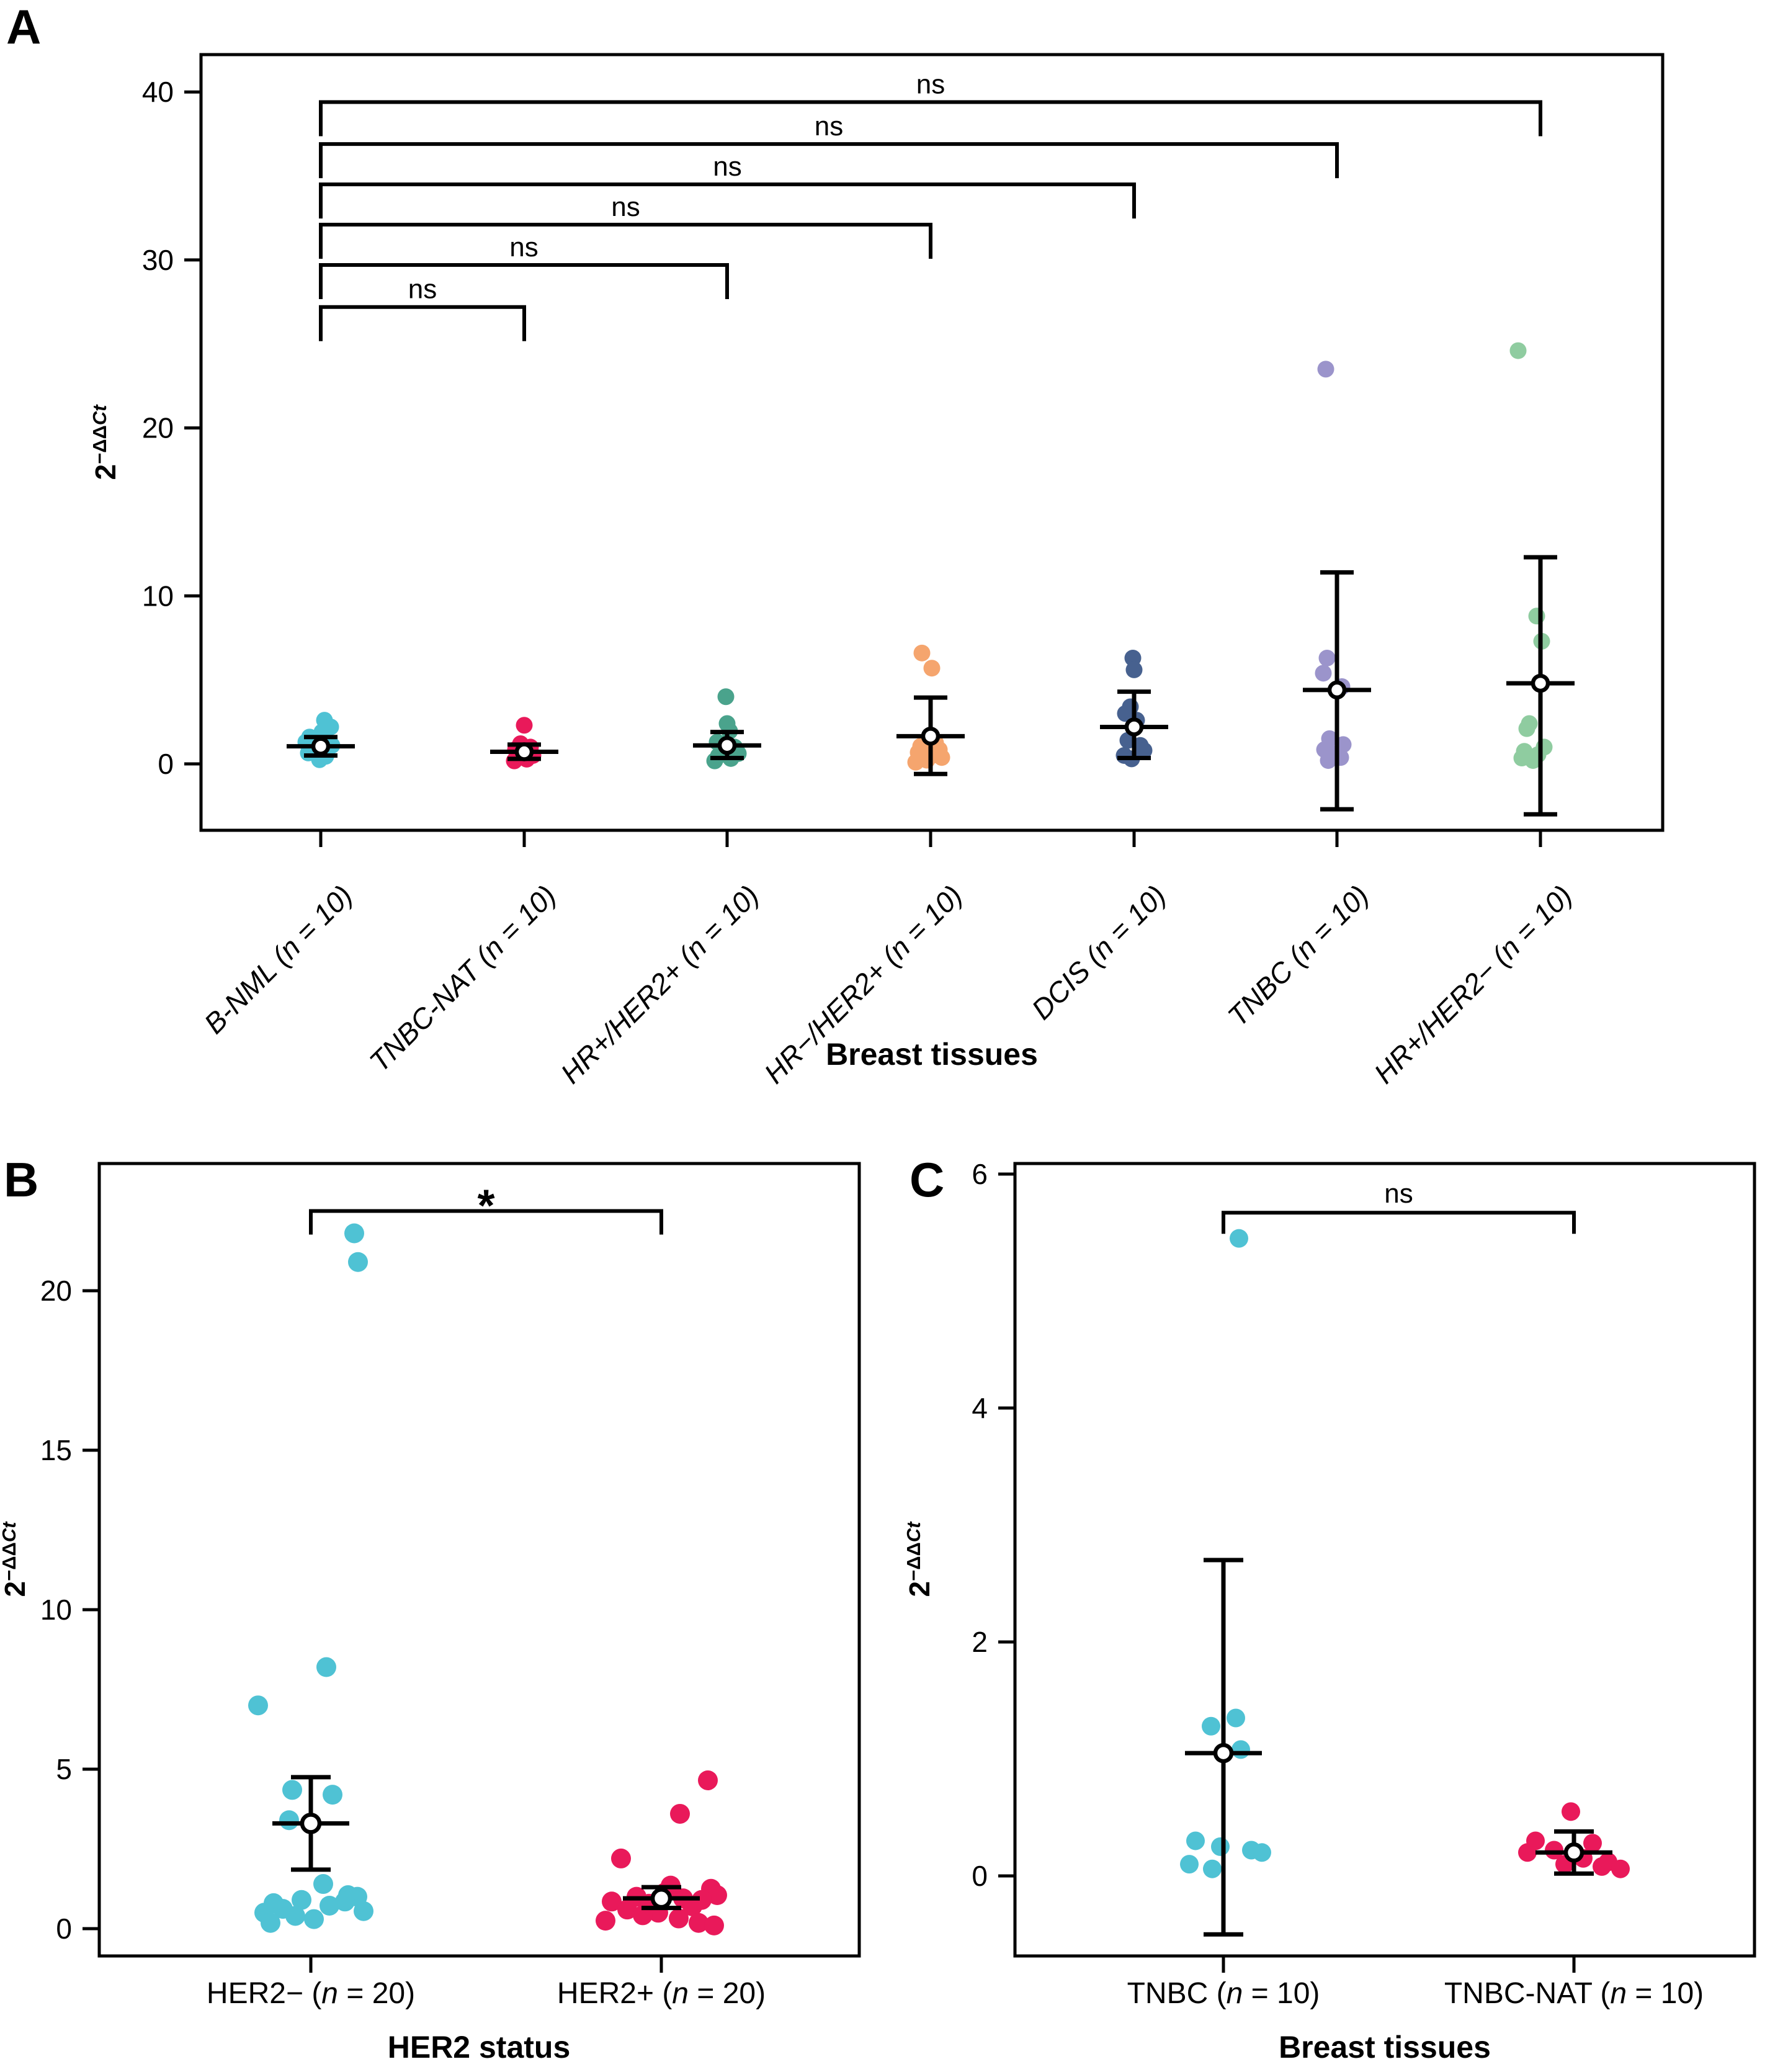  I want to click on significance-label: *, so click(486, 1206).